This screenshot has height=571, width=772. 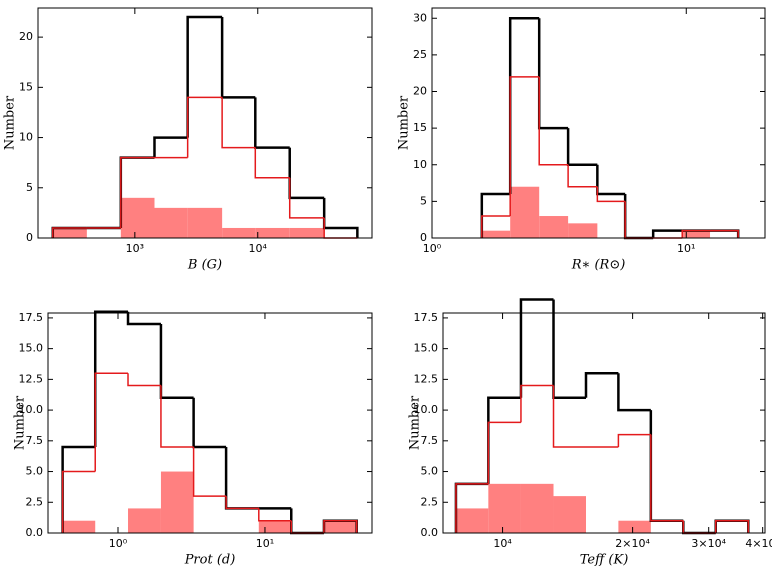 I want to click on x-tick-label: 4×10⁴, so click(x=758, y=543).